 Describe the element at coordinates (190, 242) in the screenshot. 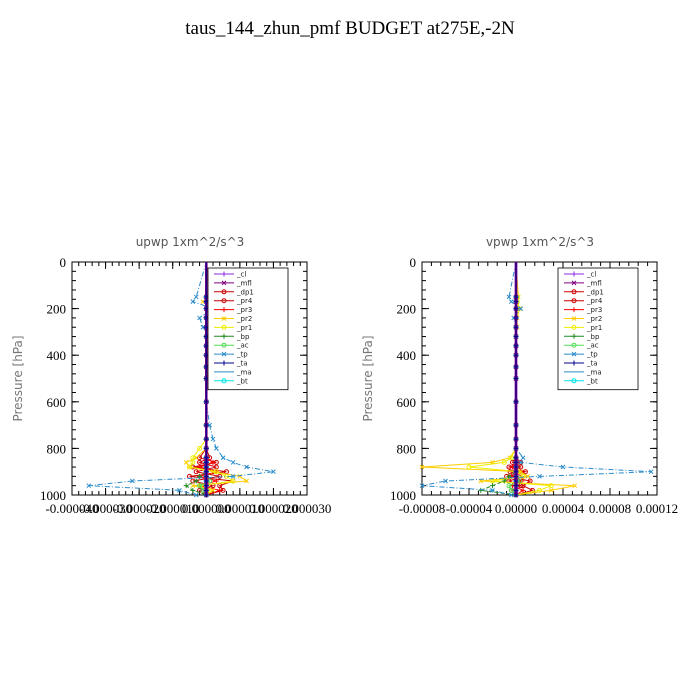

I see `panel-title: upwp 1xm^2/s^3` at that location.